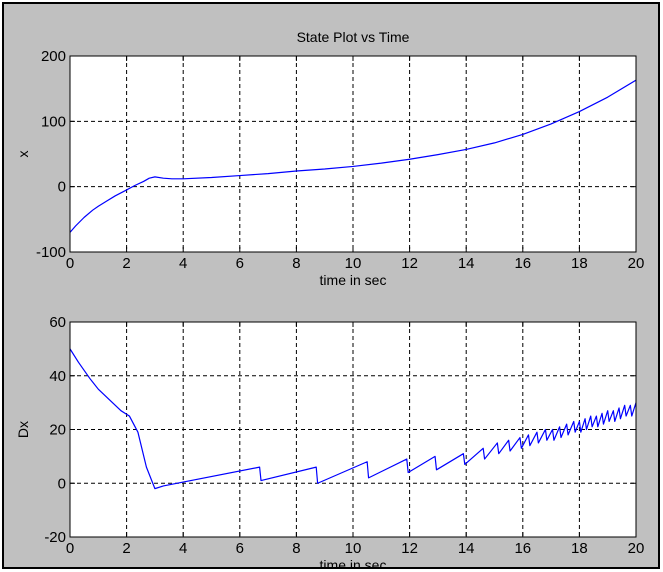  Describe the element at coordinates (23, 154) in the screenshot. I see `y-axis-label: x` at that location.